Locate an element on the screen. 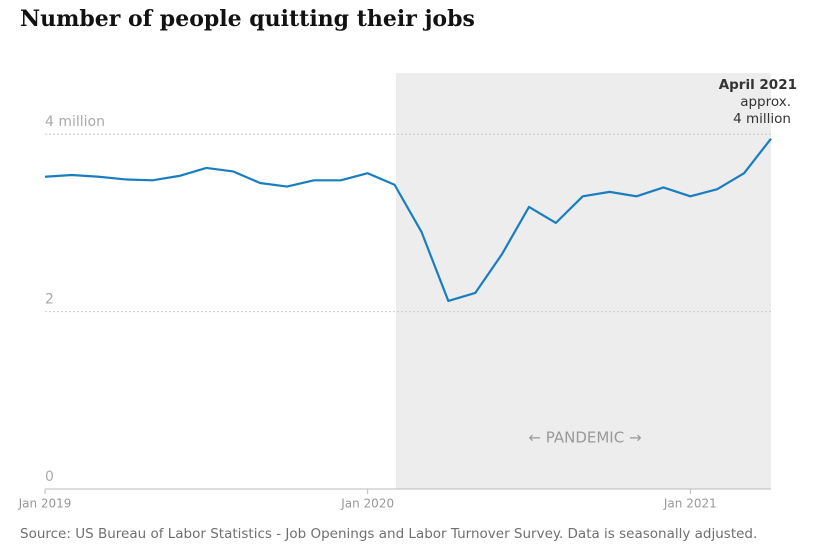  annotation-line: approx. is located at coordinates (765, 102).